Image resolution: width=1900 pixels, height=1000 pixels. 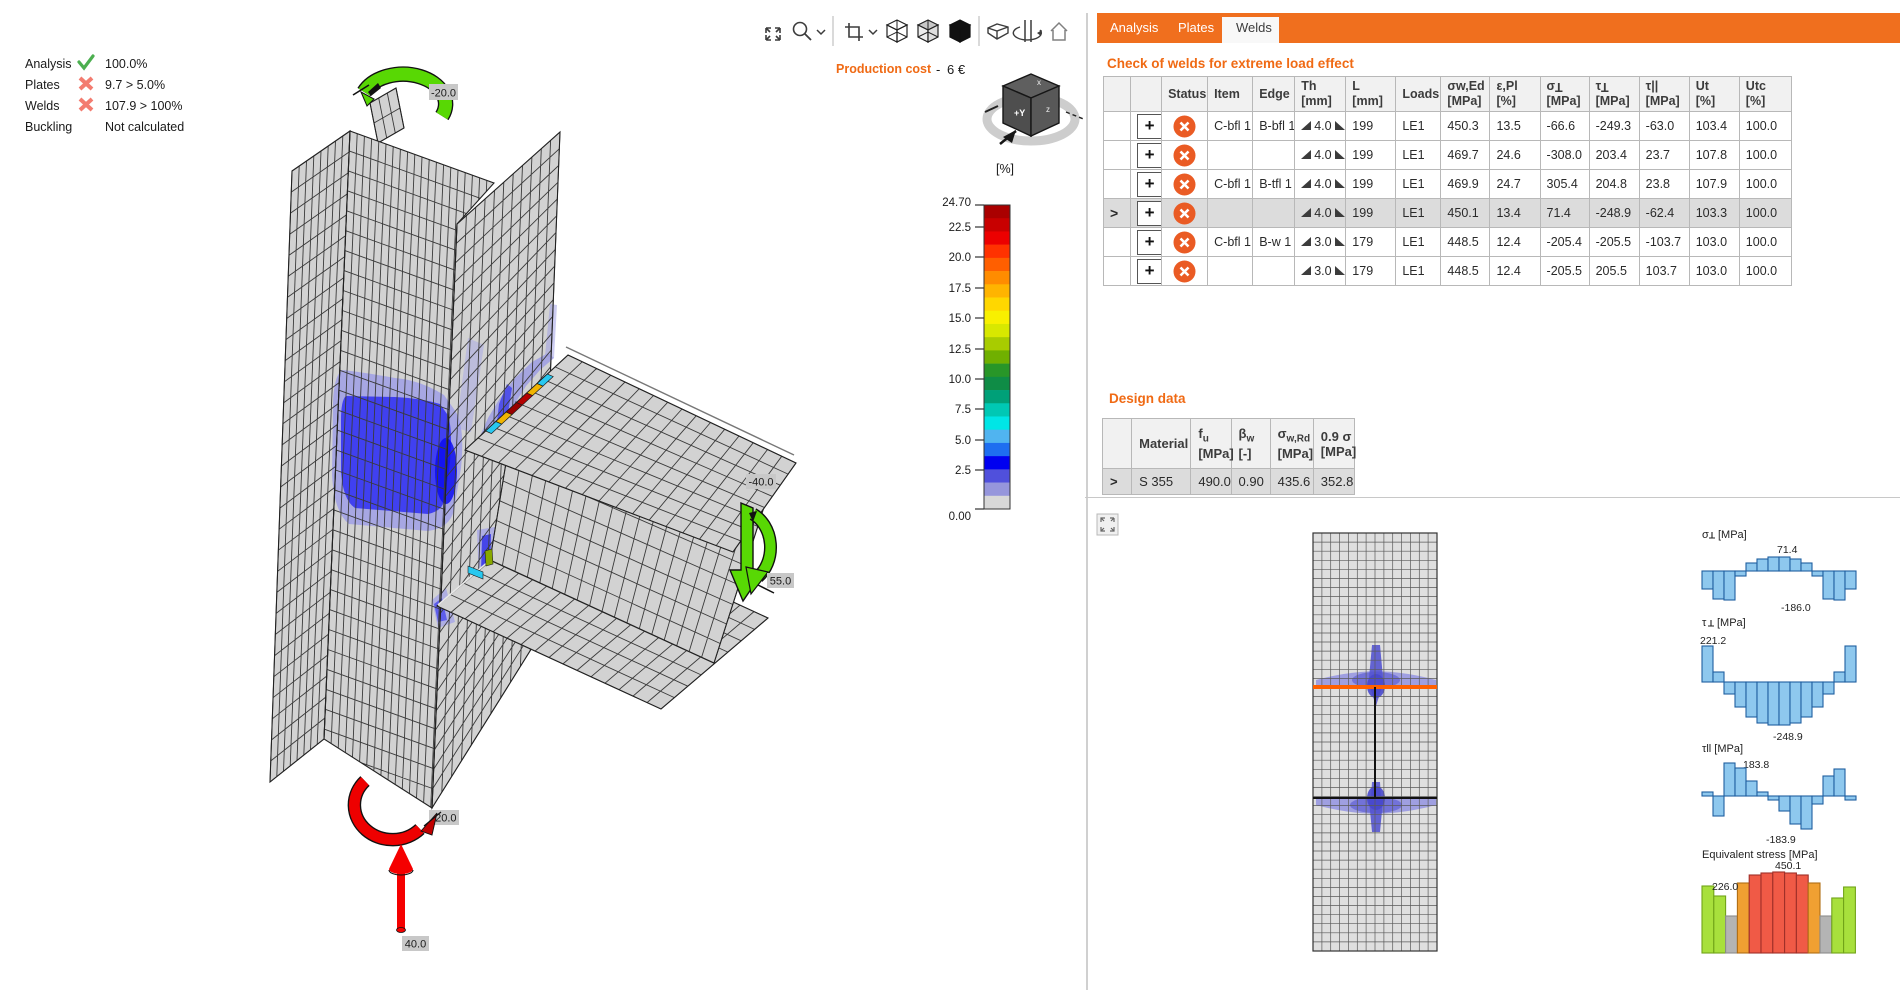 I want to click on svg-text: -186.0, so click(x=1796, y=608).